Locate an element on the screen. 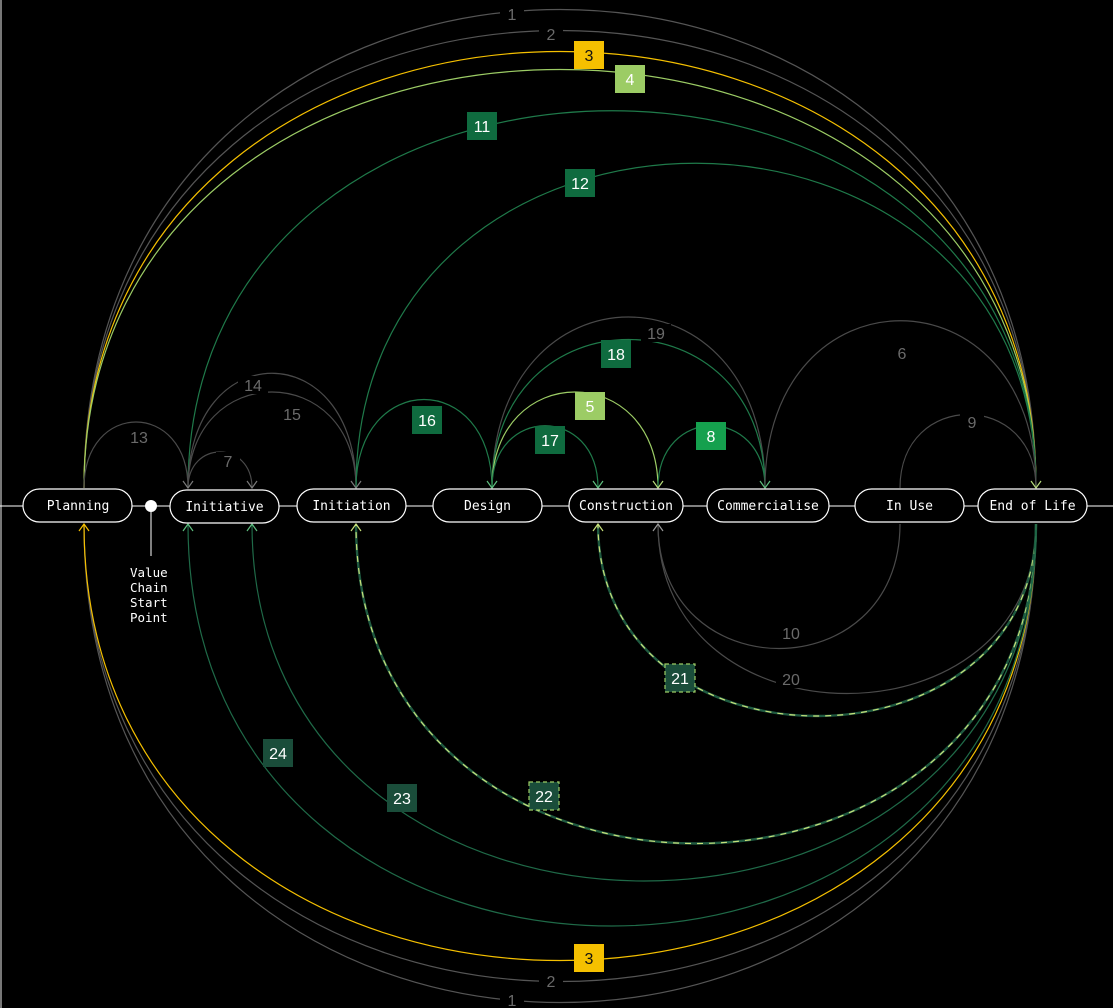 This screenshot has width=1113, height=1008. start-point-label-line-2: Chain is located at coordinates (149, 587).